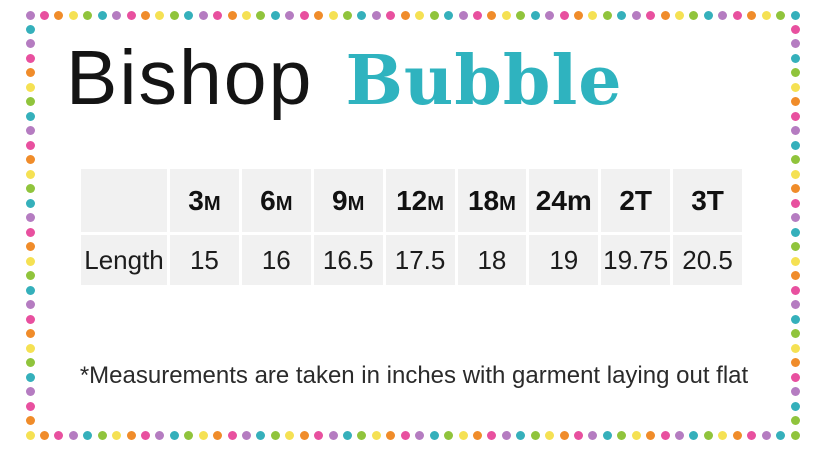 The width and height of the screenshot is (828, 454). What do you see at coordinates (348, 260) in the screenshot?
I see `measurement-value: 16.5` at bounding box center [348, 260].